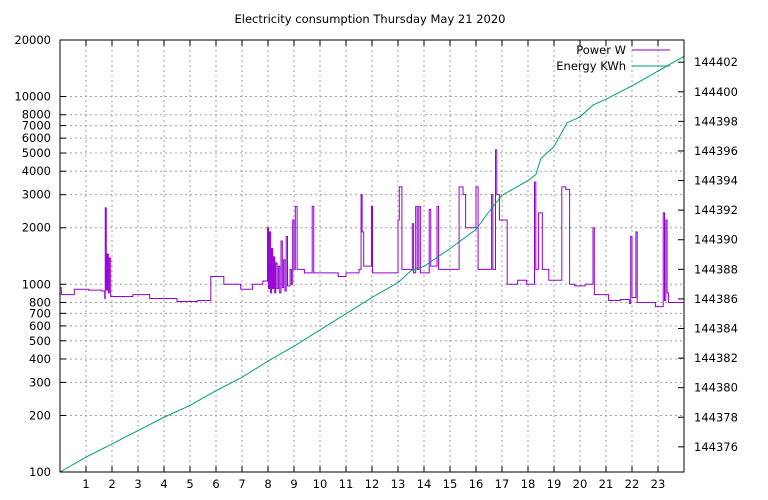 The image size is (768, 500). Describe the element at coordinates (601, 50) in the screenshot. I see `legend-label: Power W` at that location.